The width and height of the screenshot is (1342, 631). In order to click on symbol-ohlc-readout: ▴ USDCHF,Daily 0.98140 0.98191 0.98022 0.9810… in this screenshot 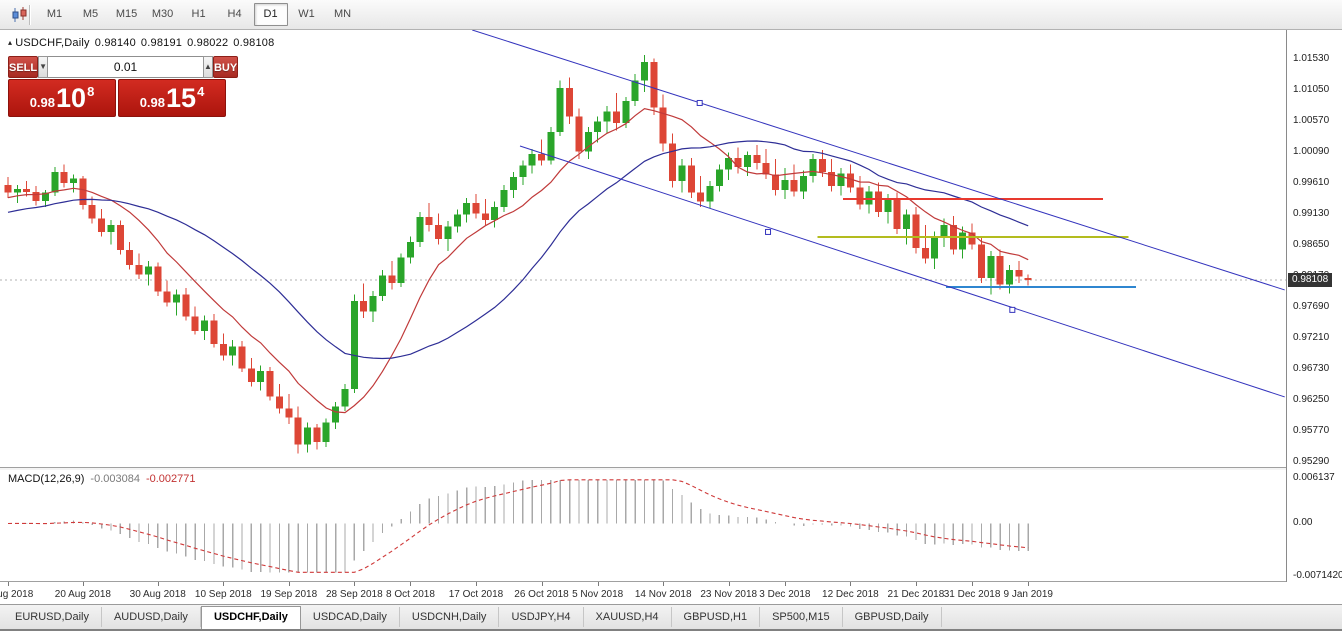, I will do `click(141, 43)`.